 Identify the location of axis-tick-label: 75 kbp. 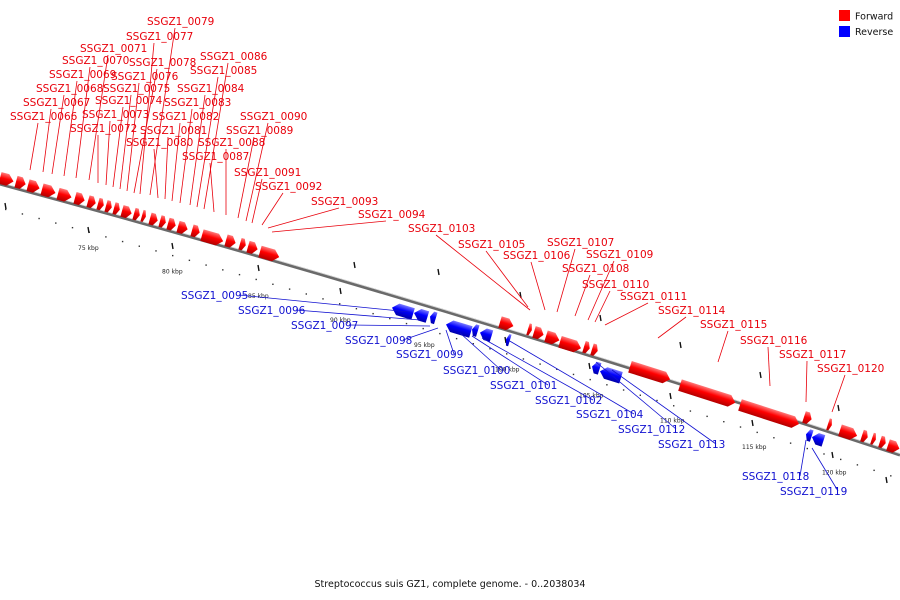
(88, 248).